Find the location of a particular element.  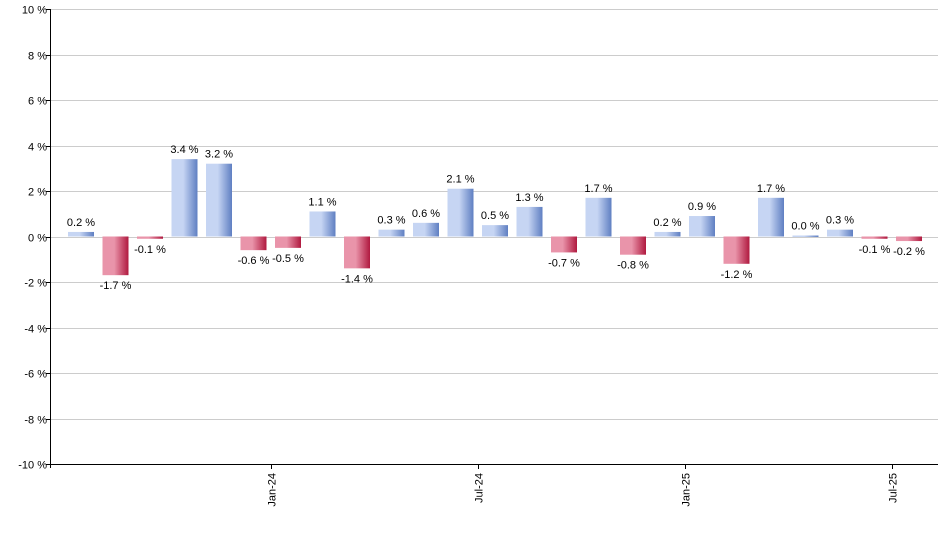

y-tick-label: -6 % is located at coordinates (35, 375).